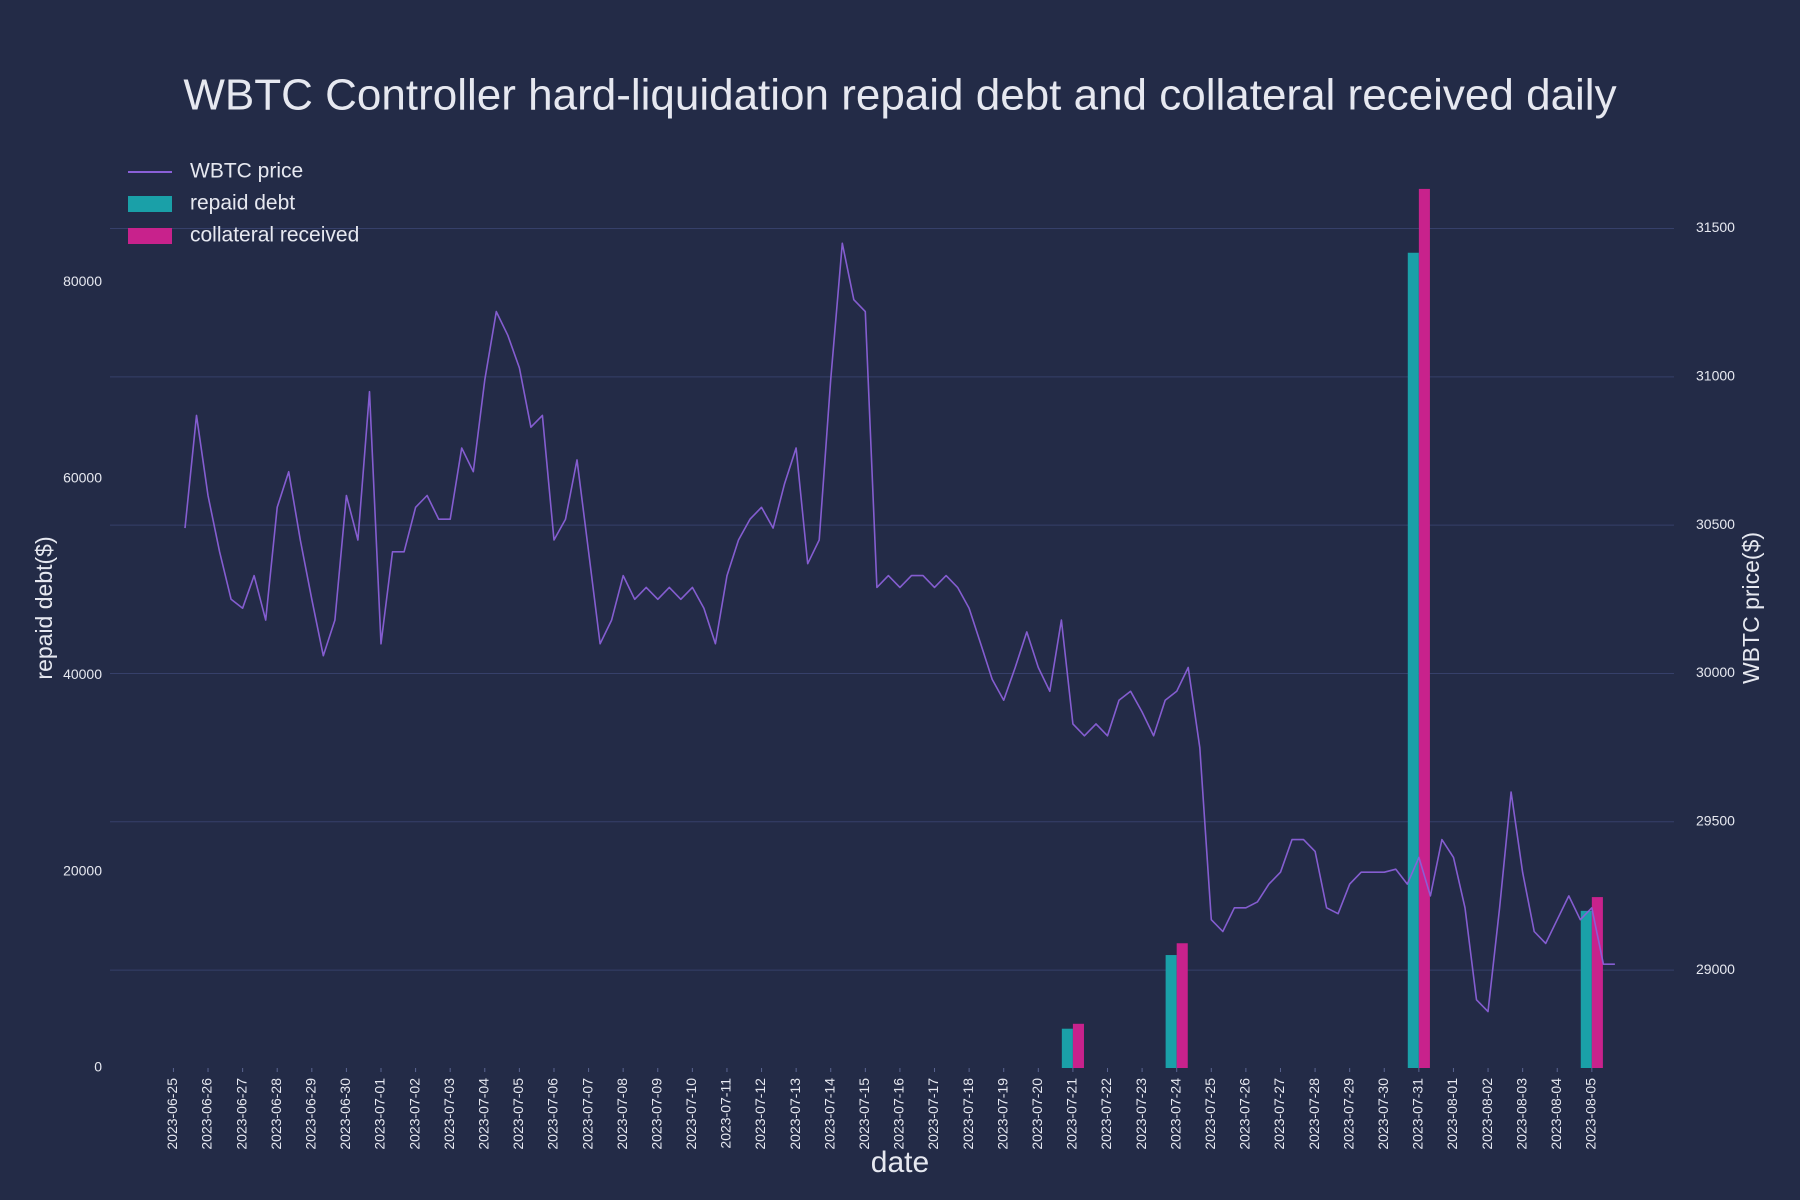 The image size is (1800, 1200). I want to click on x-tick-label: 2023-06-28, so click(276, 1114).